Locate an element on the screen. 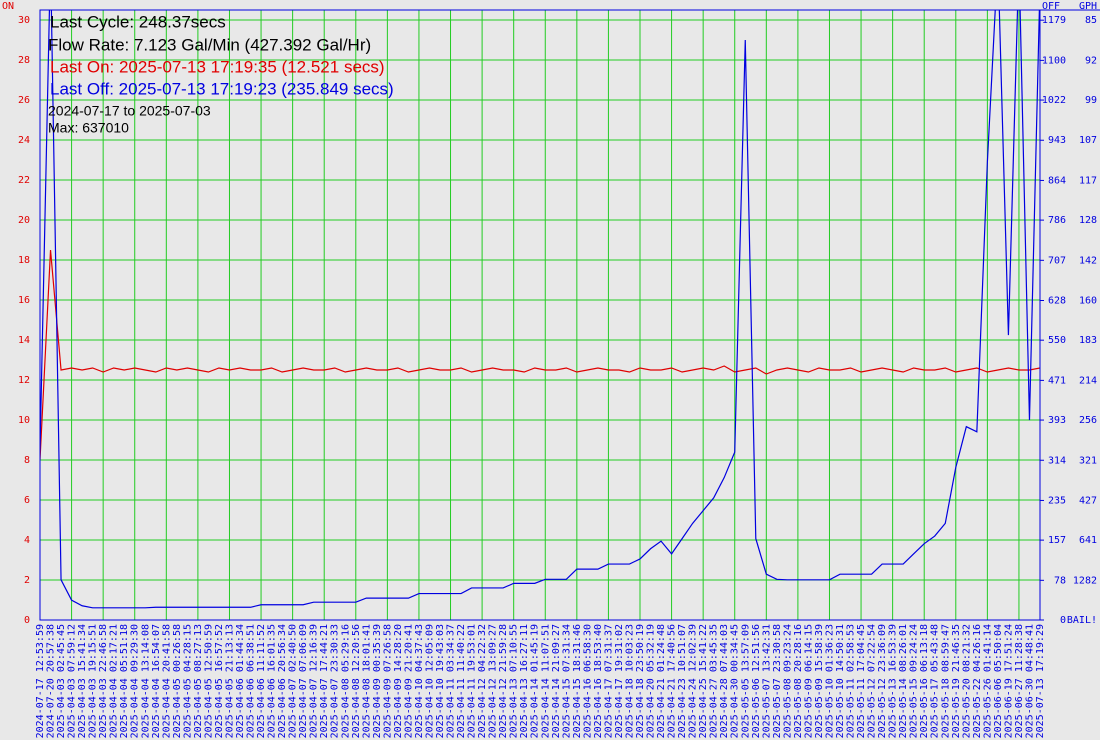 The image size is (1100, 740). y2-tick-label: 78 is located at coordinates (1060, 580).